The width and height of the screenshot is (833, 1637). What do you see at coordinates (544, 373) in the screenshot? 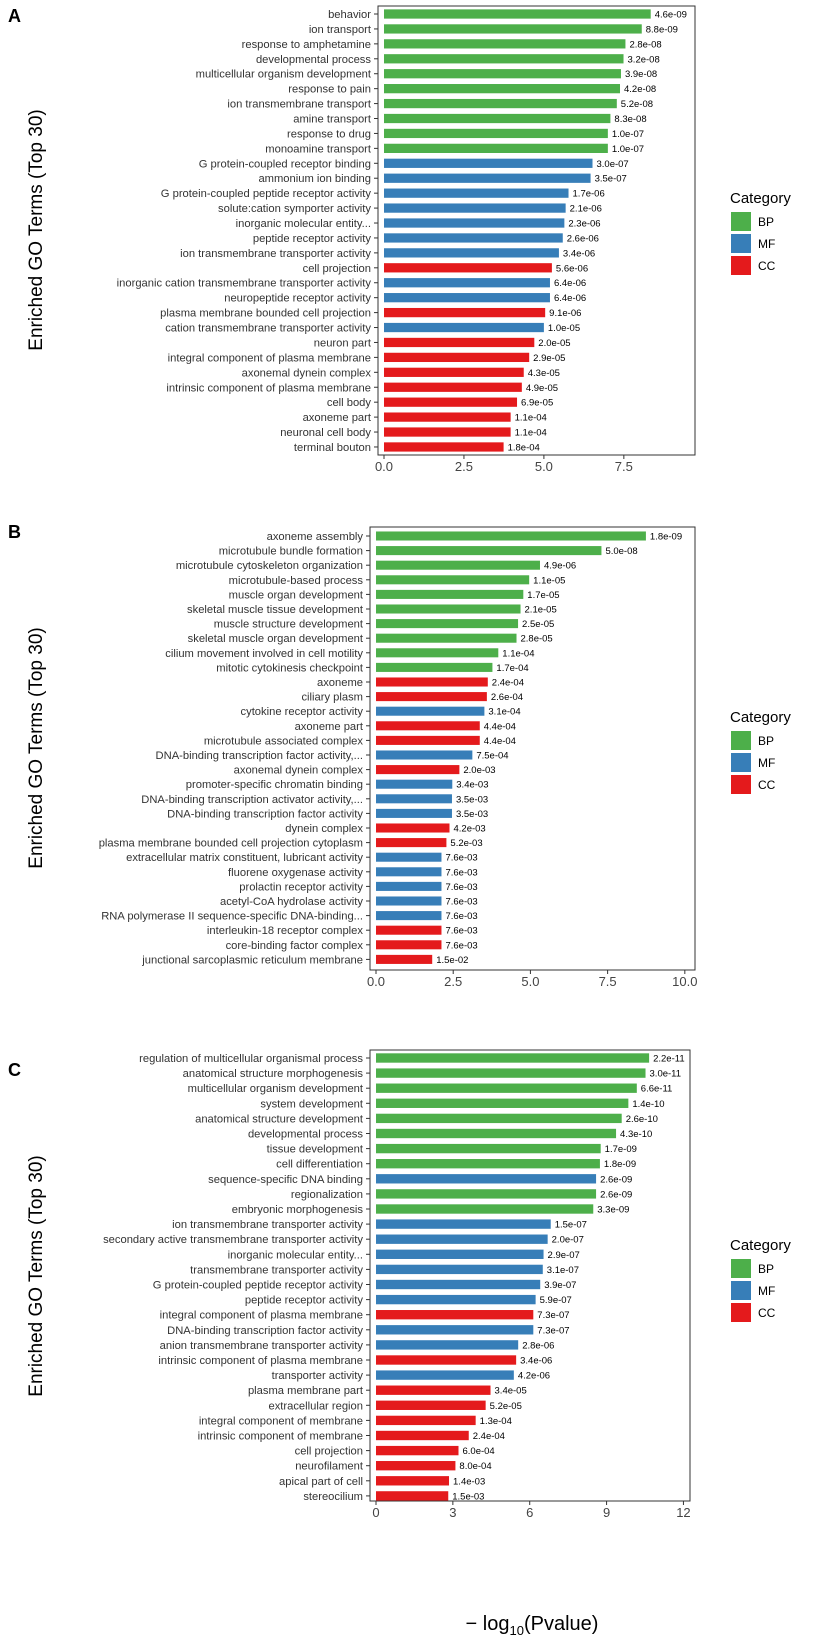
I see `pvalue-label: 4.3e-05` at bounding box center [544, 373].